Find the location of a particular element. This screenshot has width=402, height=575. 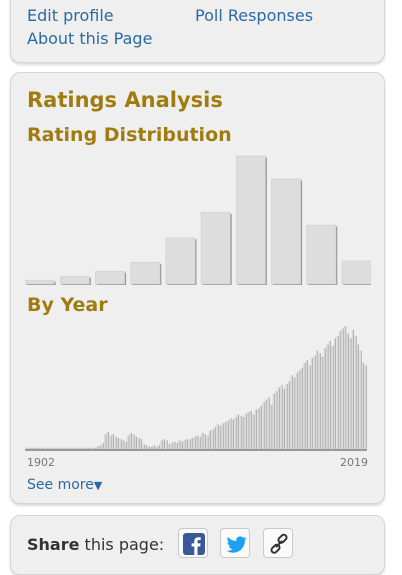

copy-link-button is located at coordinates (278, 543).